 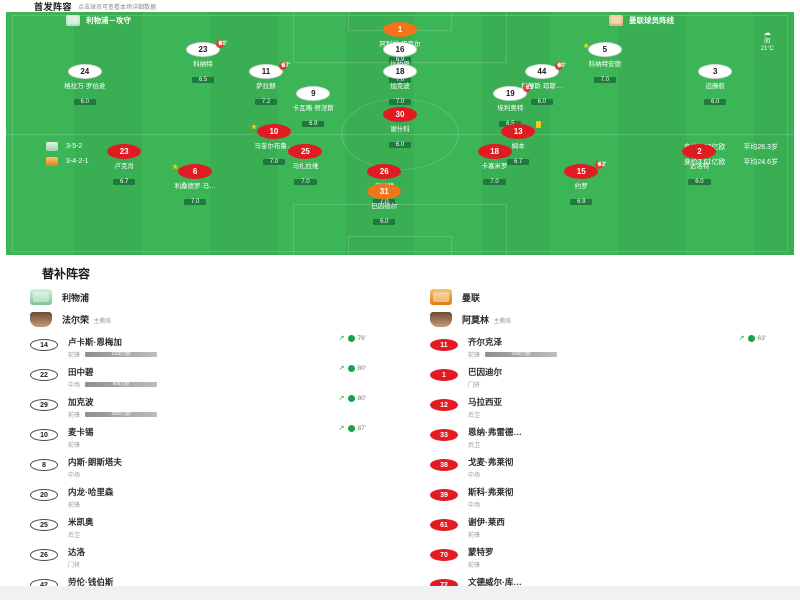 What do you see at coordinates (271, 131) in the screenshot?
I see `player-jersey: ★ 10` at bounding box center [271, 131].